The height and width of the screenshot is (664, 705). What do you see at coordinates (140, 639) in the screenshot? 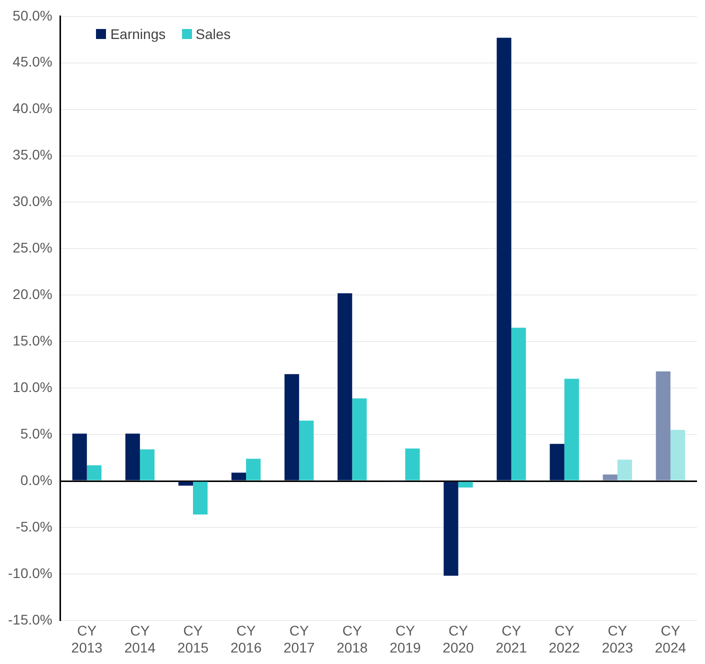
I see `x-tick-label: CY 2014` at bounding box center [140, 639].